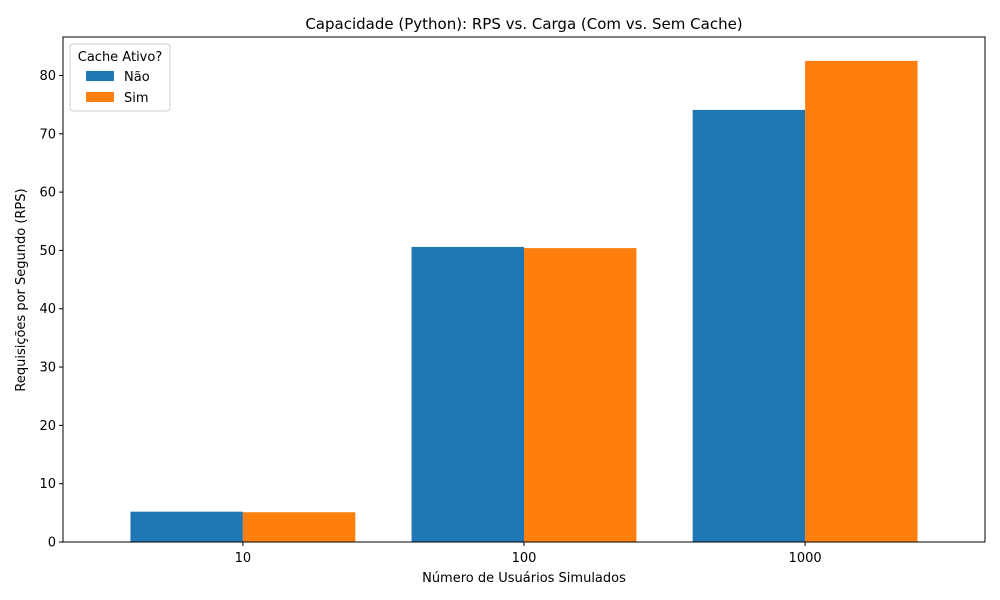 Image resolution: width=1000 pixels, height=600 pixels. What do you see at coordinates (47, 368) in the screenshot?
I see `y-tick-label: 30` at bounding box center [47, 368].